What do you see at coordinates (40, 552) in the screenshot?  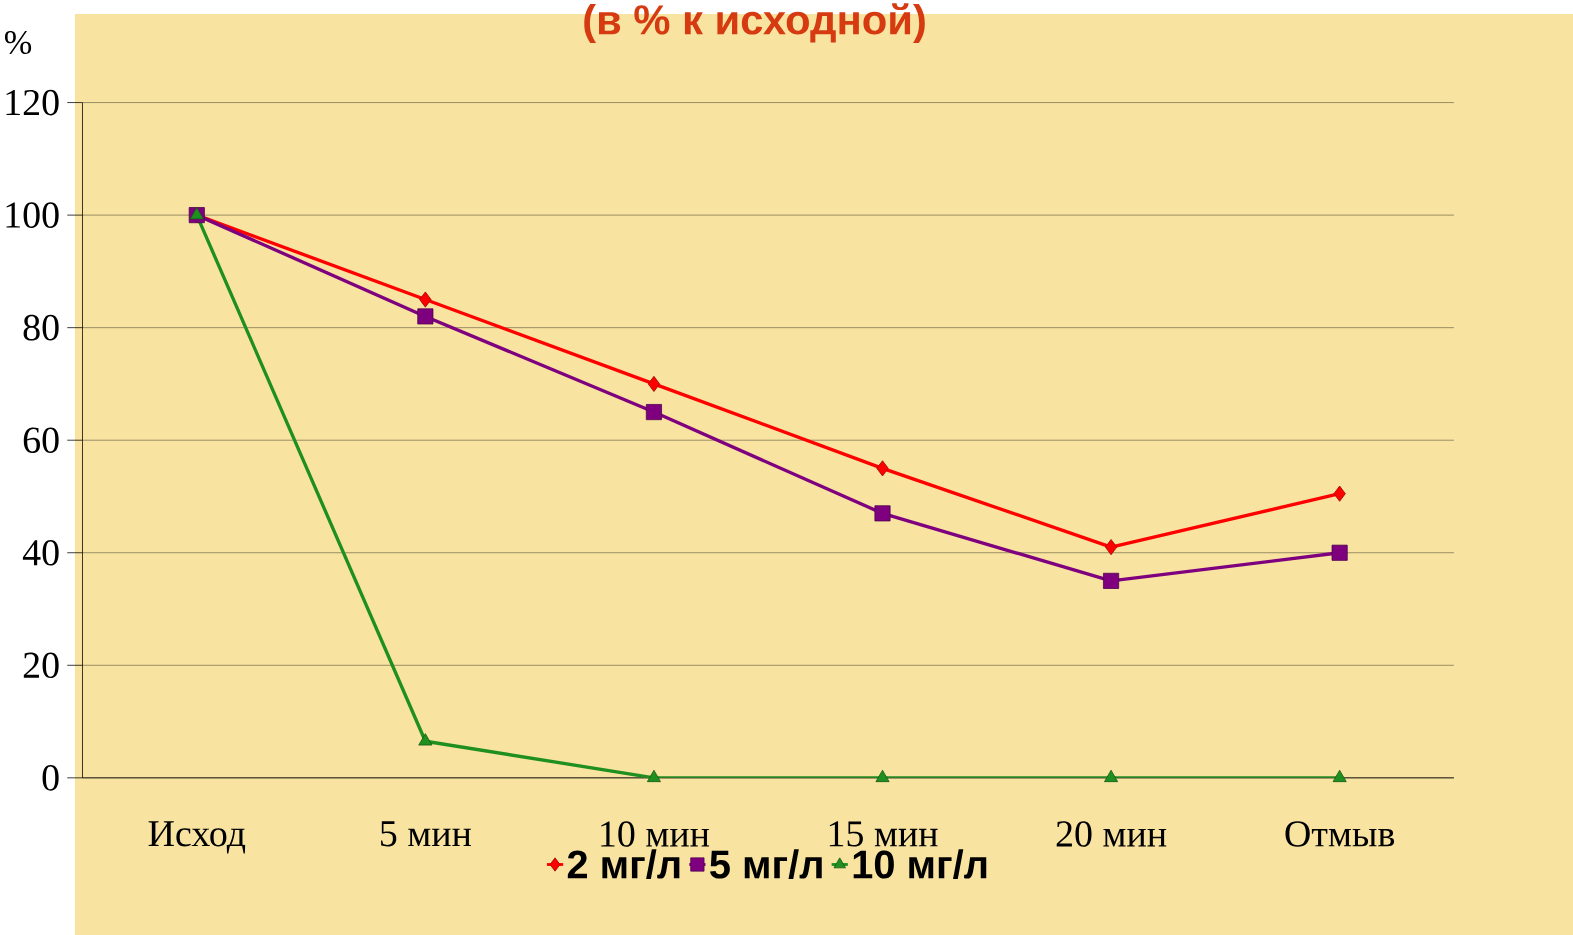 I see `y-tick-label: 40` at bounding box center [40, 552].